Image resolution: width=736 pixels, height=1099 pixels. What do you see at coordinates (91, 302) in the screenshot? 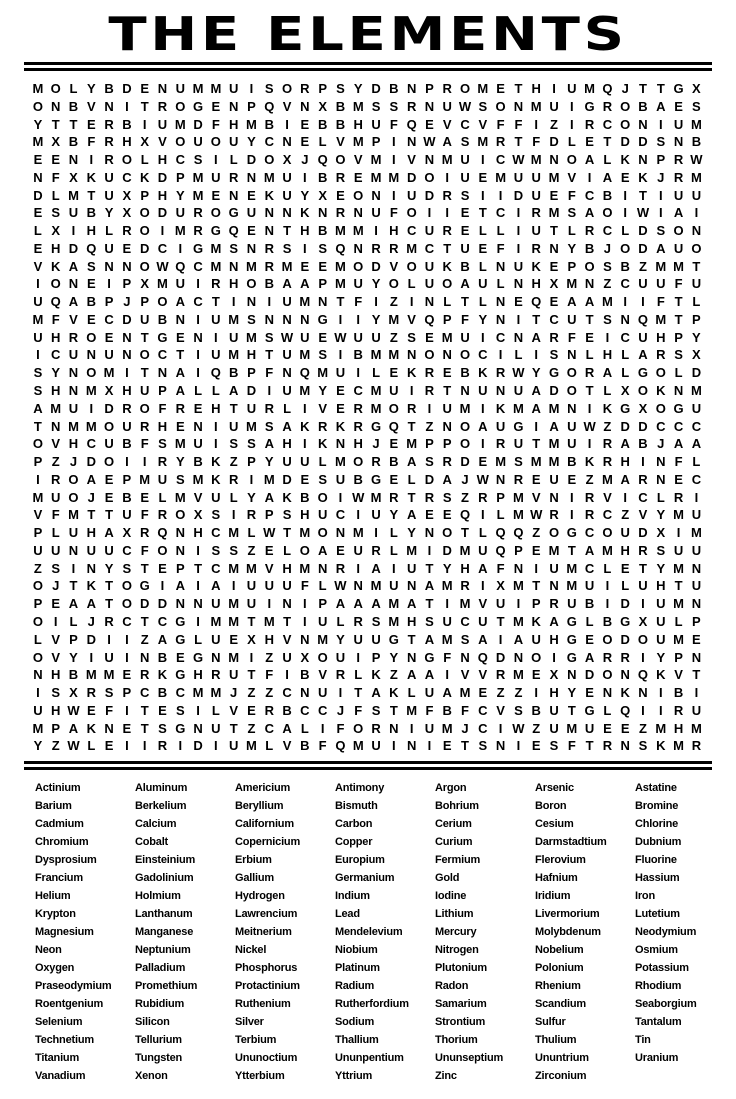
I see `grid-letter: B` at bounding box center [91, 302].